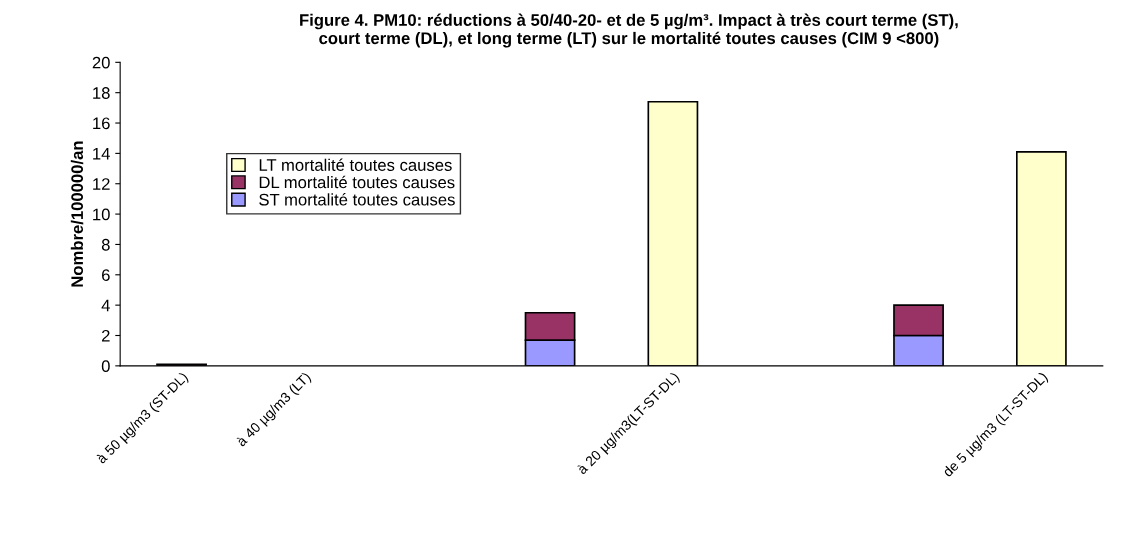 This screenshot has width=1123, height=542. I want to click on legend-label: ST mortalité toutes causes, so click(357, 199).